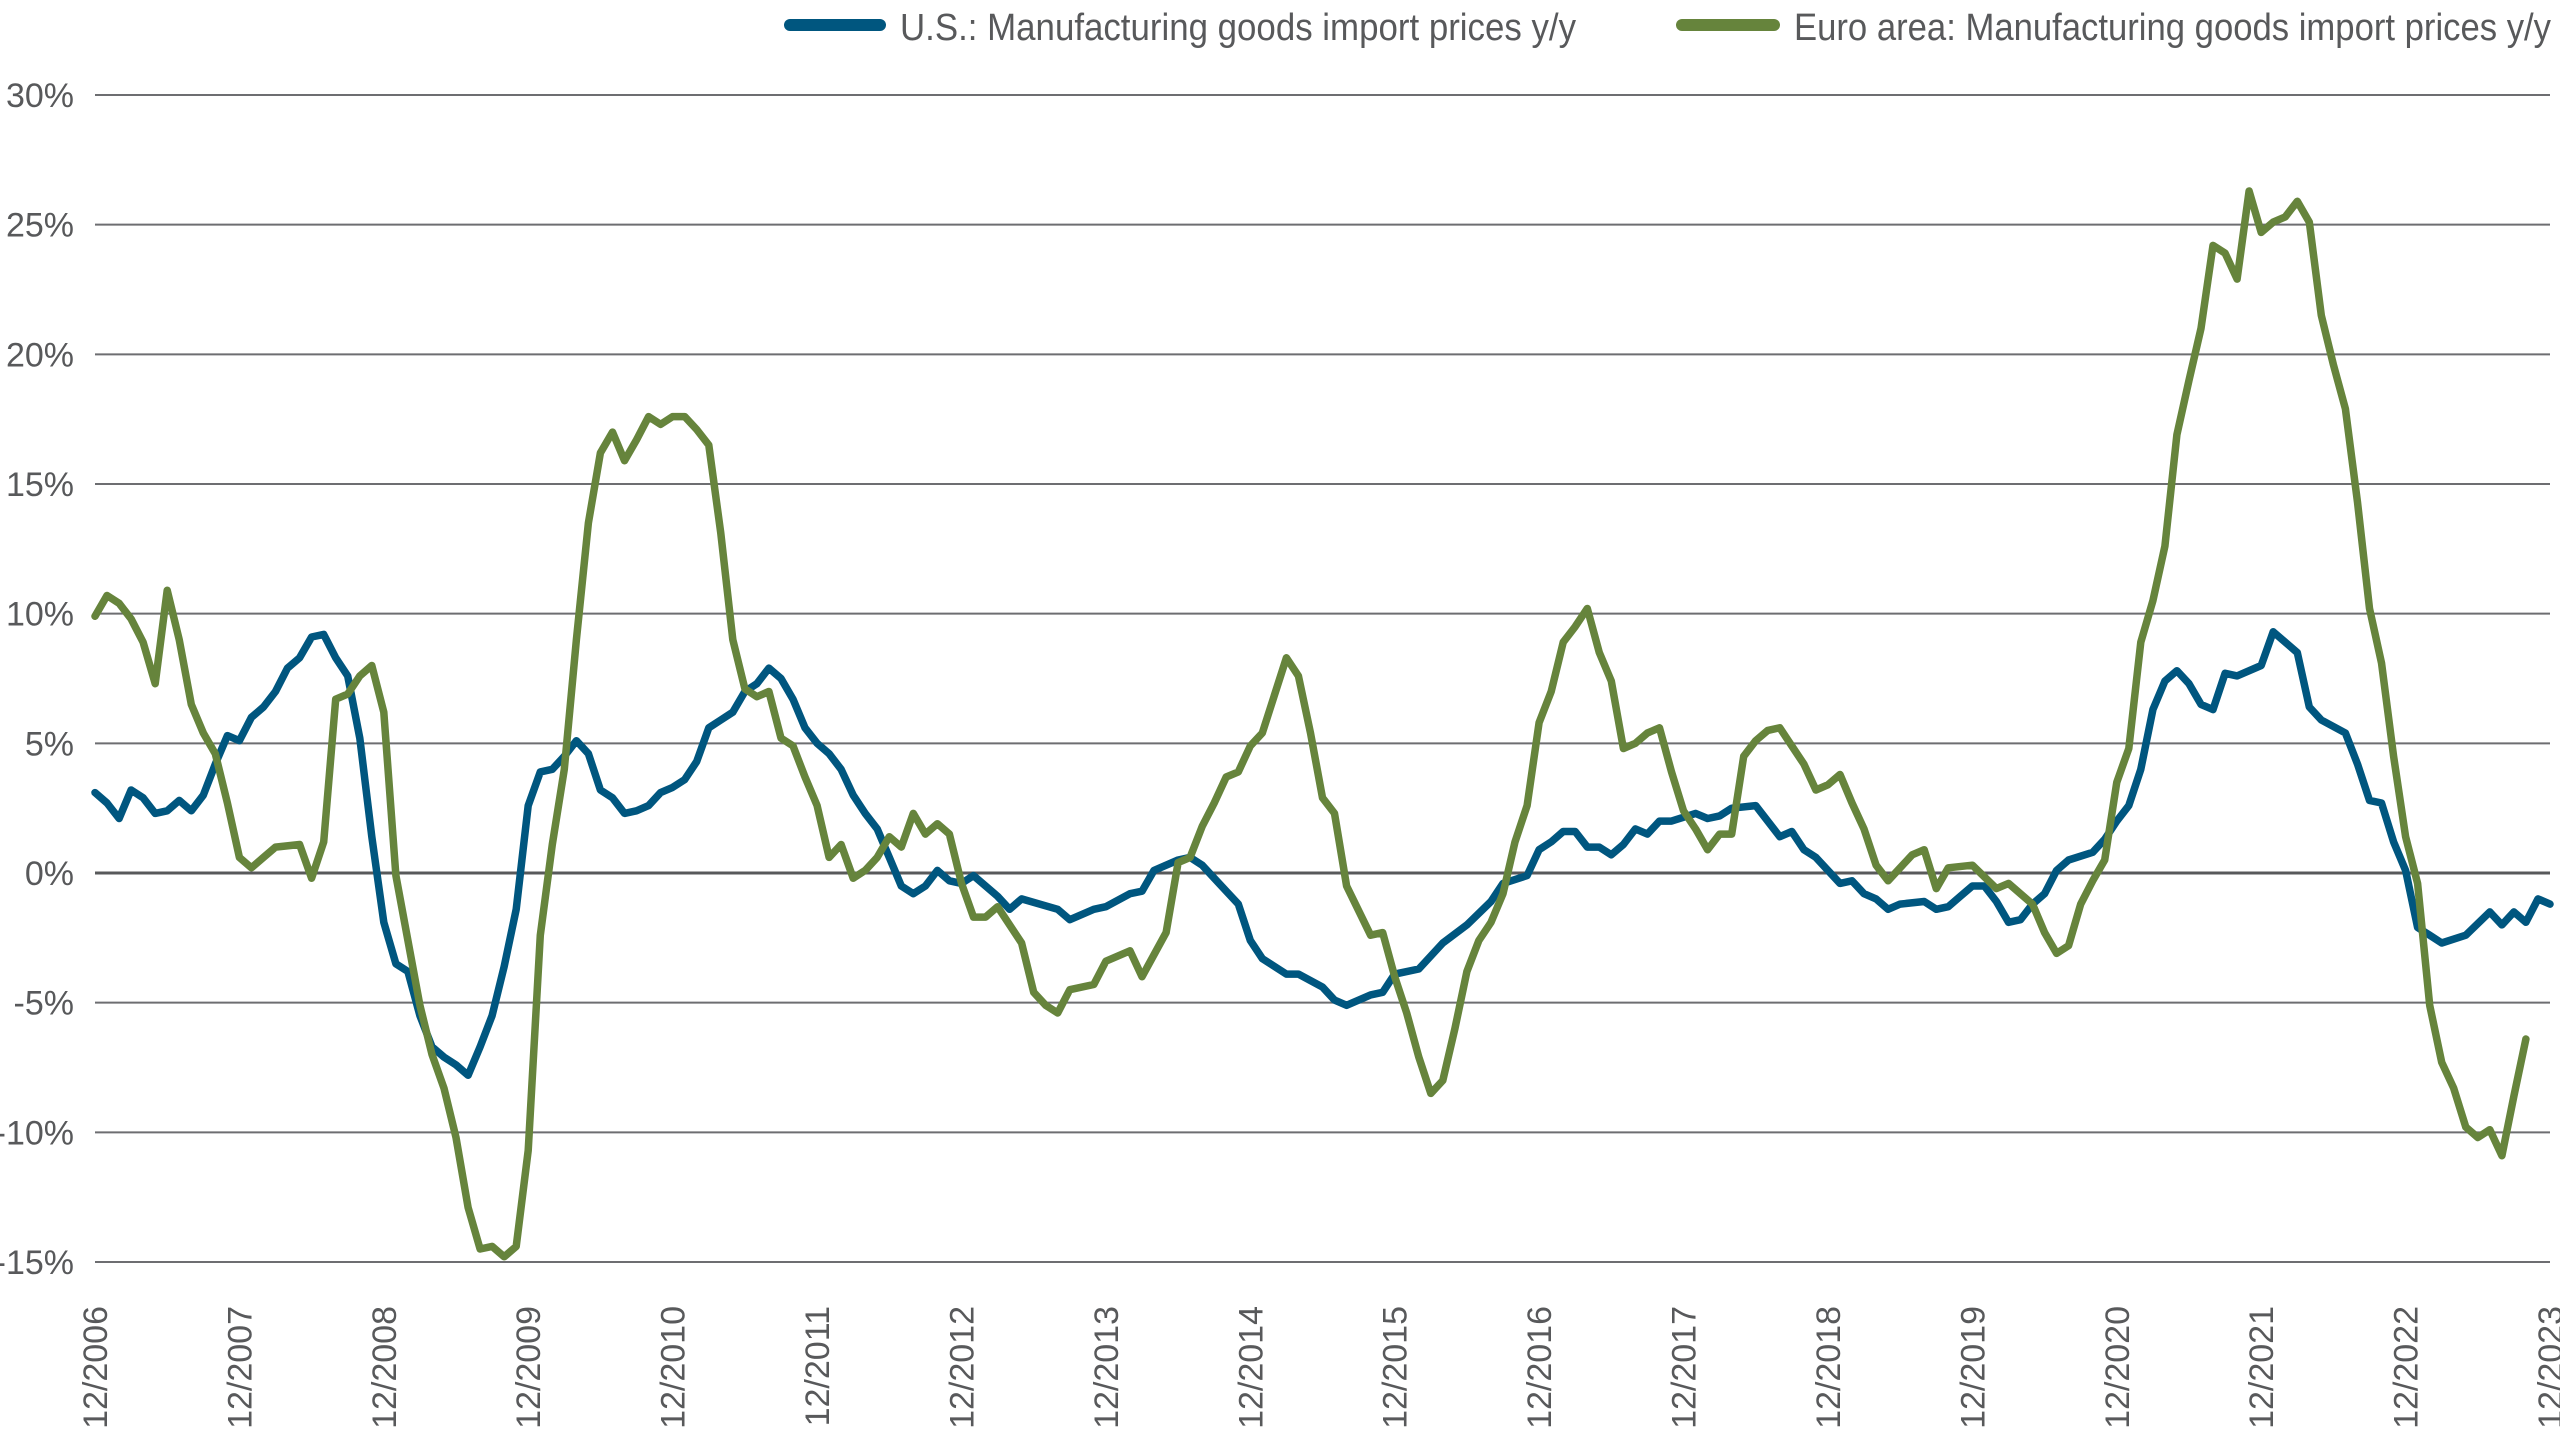  What do you see at coordinates (1107, 1367) in the screenshot?
I see `x-tick-label: 12/2013` at bounding box center [1107, 1367].